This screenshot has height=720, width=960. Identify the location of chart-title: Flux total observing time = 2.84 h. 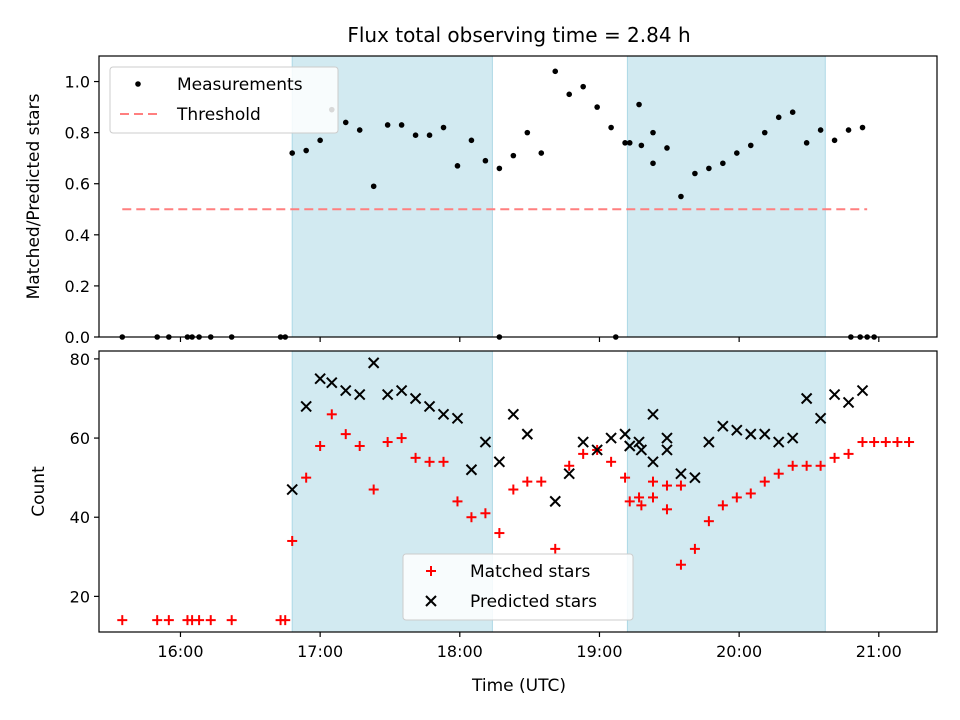
(518, 35).